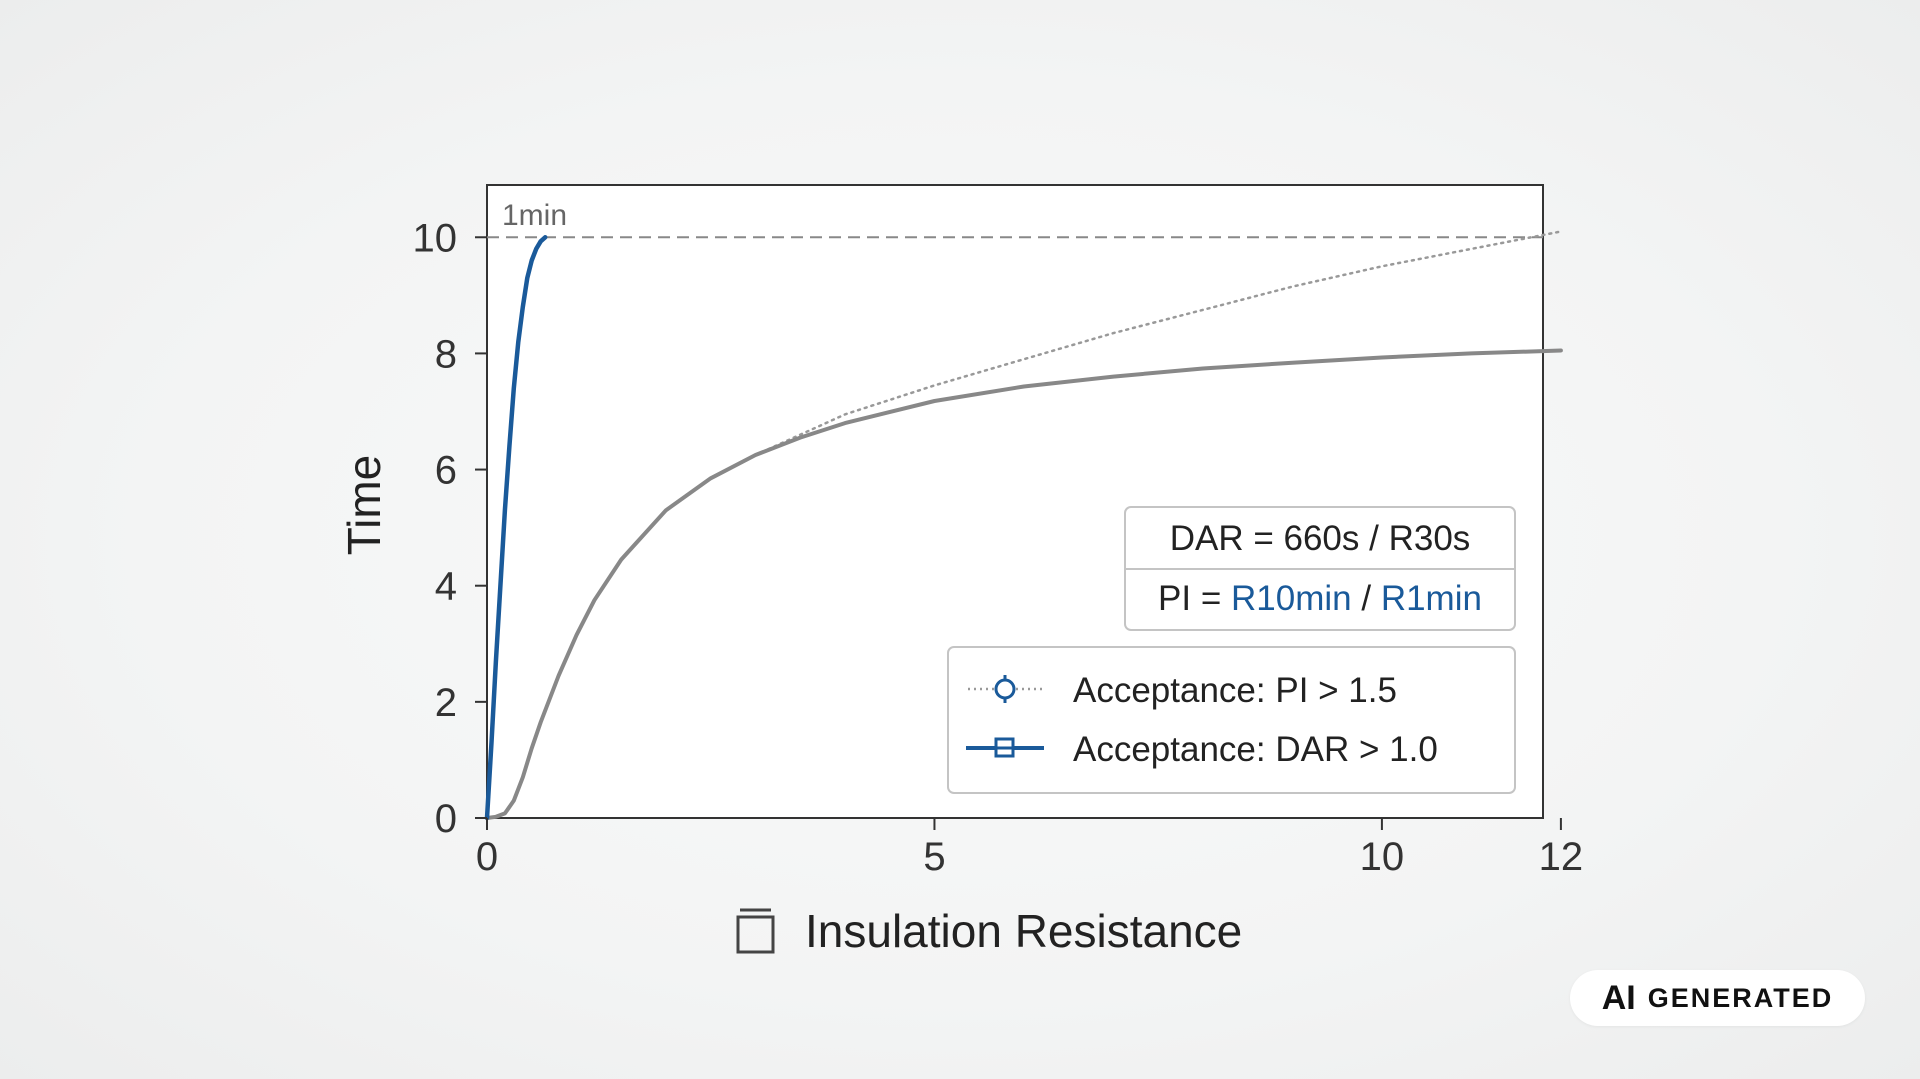  Describe the element at coordinates (1023, 931) in the screenshot. I see `x-axis-title: Insulation Resistance` at that location.